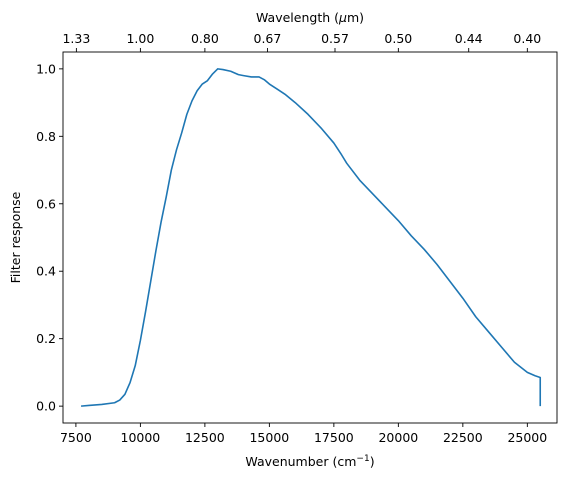 Image resolution: width=570 pixels, height=480 pixels. What do you see at coordinates (335, 38) in the screenshot?
I see `top-tick-label: 0.57` at bounding box center [335, 38].